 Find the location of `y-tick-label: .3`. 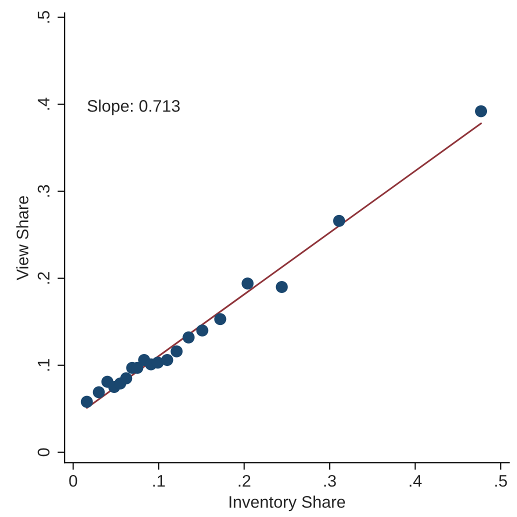

y-tick-label: .3 is located at coordinates (44, 191).